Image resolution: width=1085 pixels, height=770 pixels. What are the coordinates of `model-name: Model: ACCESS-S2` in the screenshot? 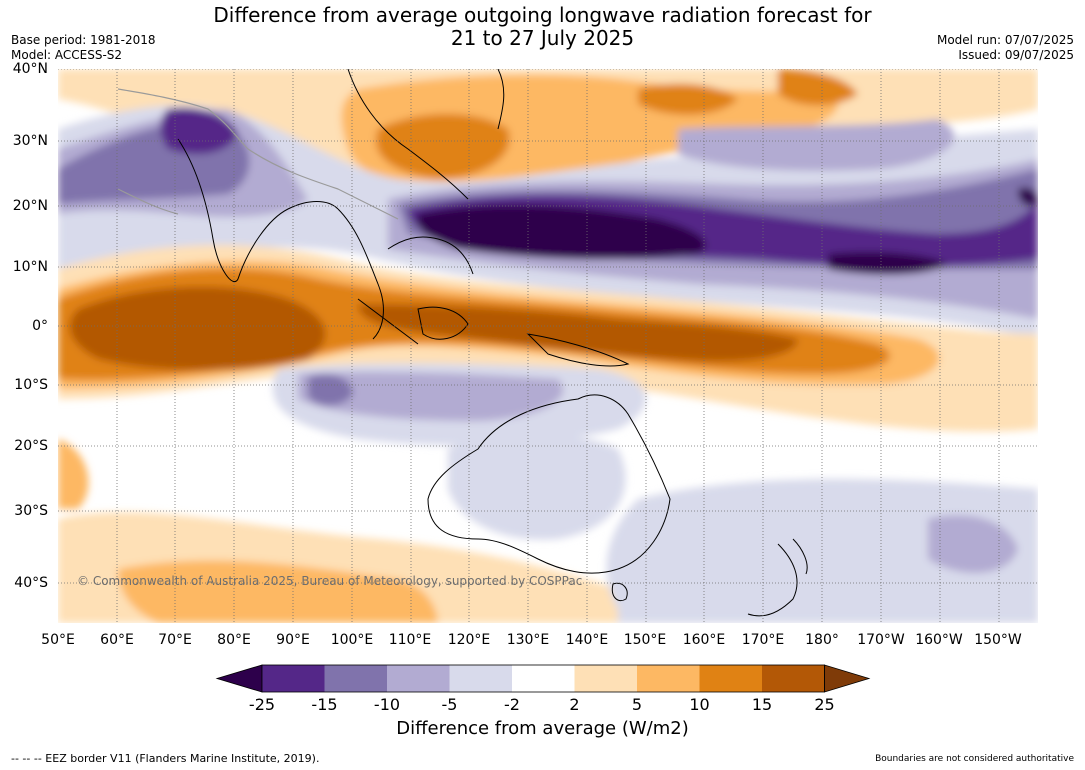 It's located at (67, 55).